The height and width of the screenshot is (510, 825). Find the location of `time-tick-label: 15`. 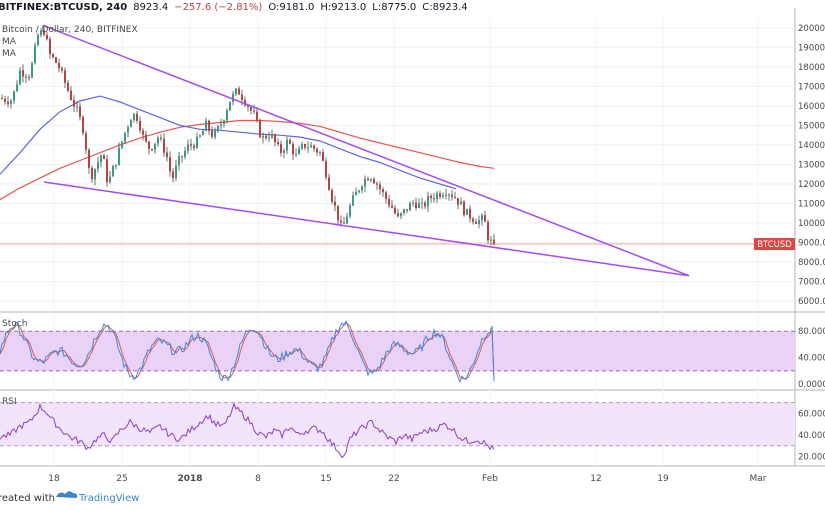

time-tick-label: 15 is located at coordinates (325, 479).